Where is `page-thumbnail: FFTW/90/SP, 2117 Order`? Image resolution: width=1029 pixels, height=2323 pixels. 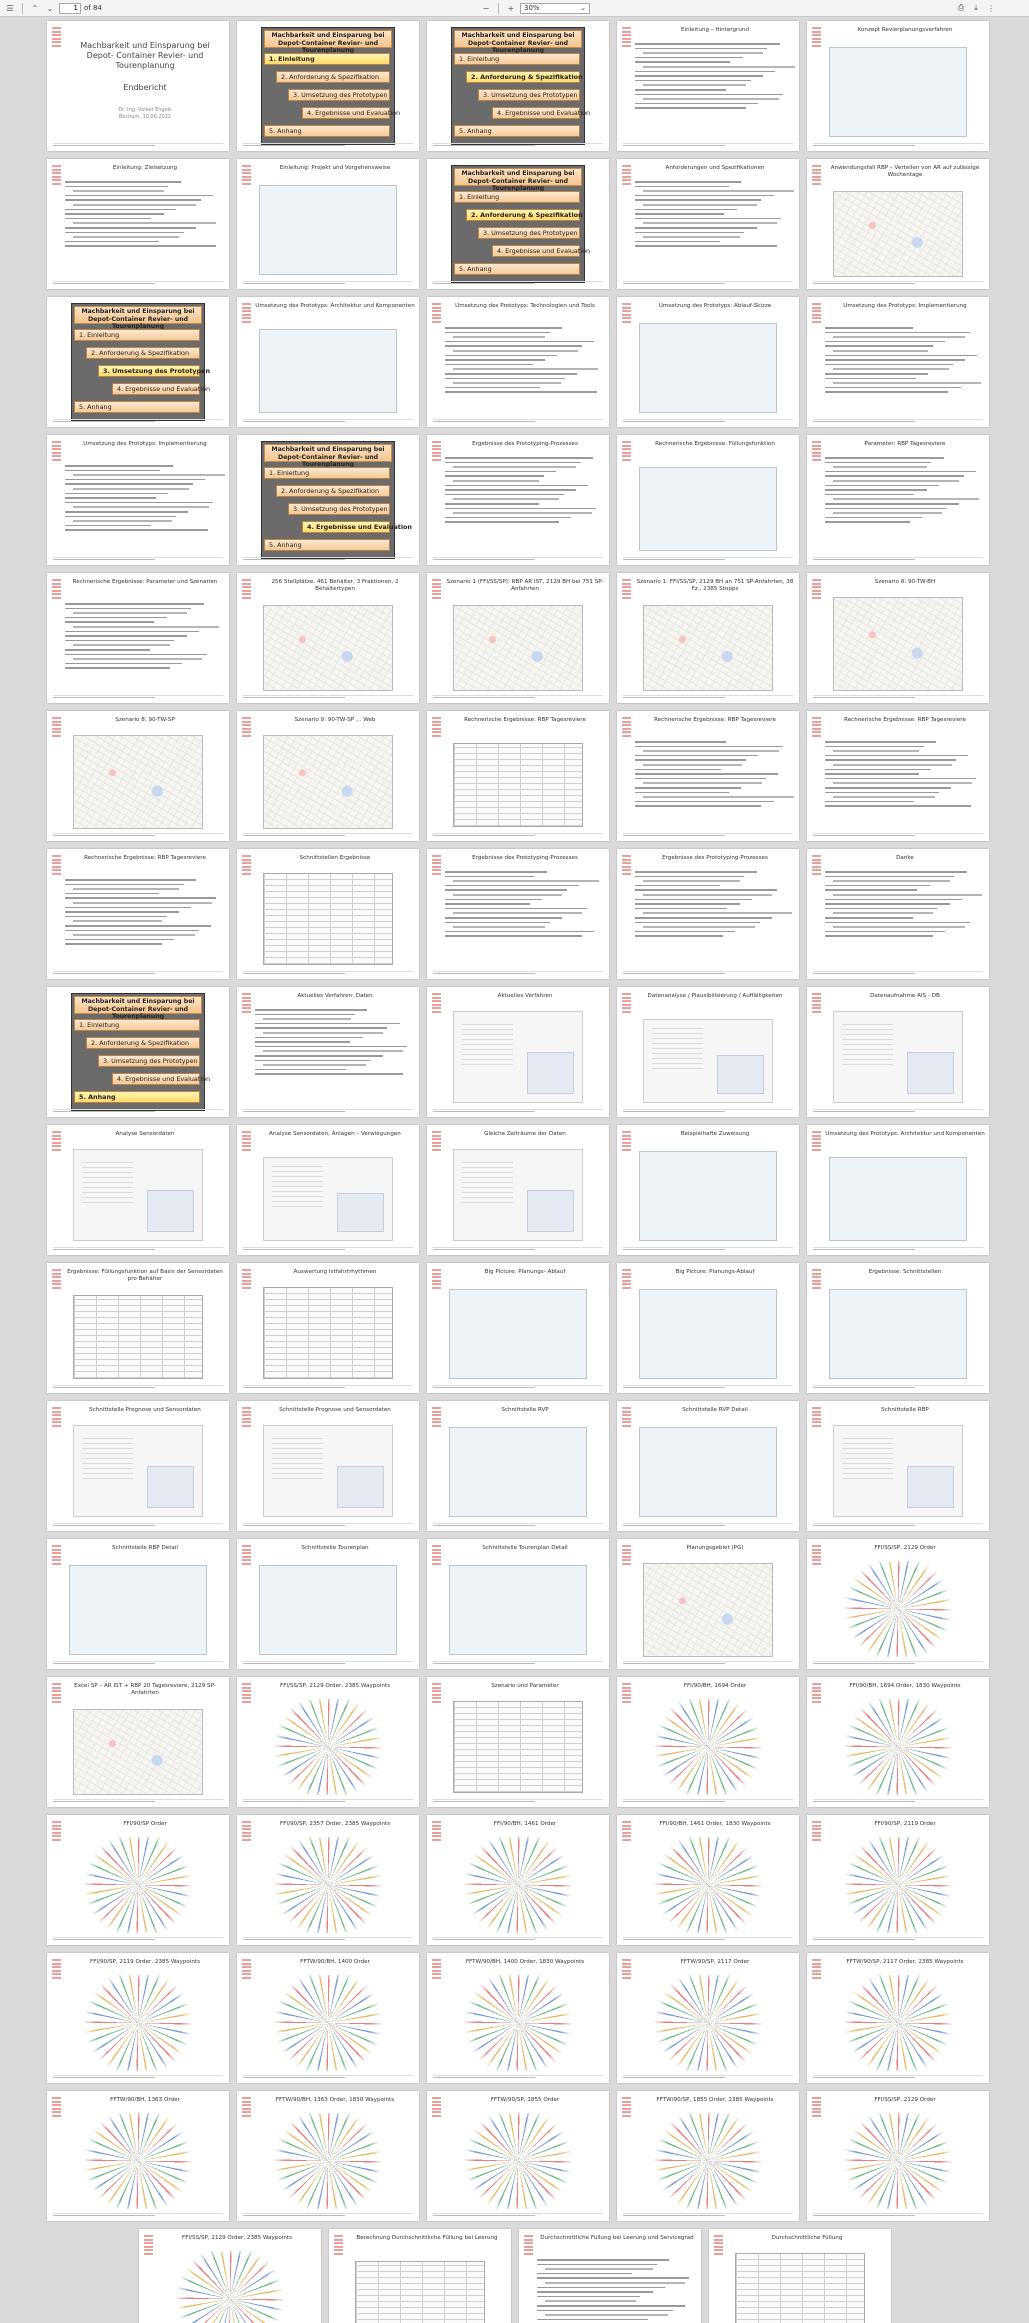 page-thumbnail: FFTW/90/SP, 2117 Order is located at coordinates (708, 2018).